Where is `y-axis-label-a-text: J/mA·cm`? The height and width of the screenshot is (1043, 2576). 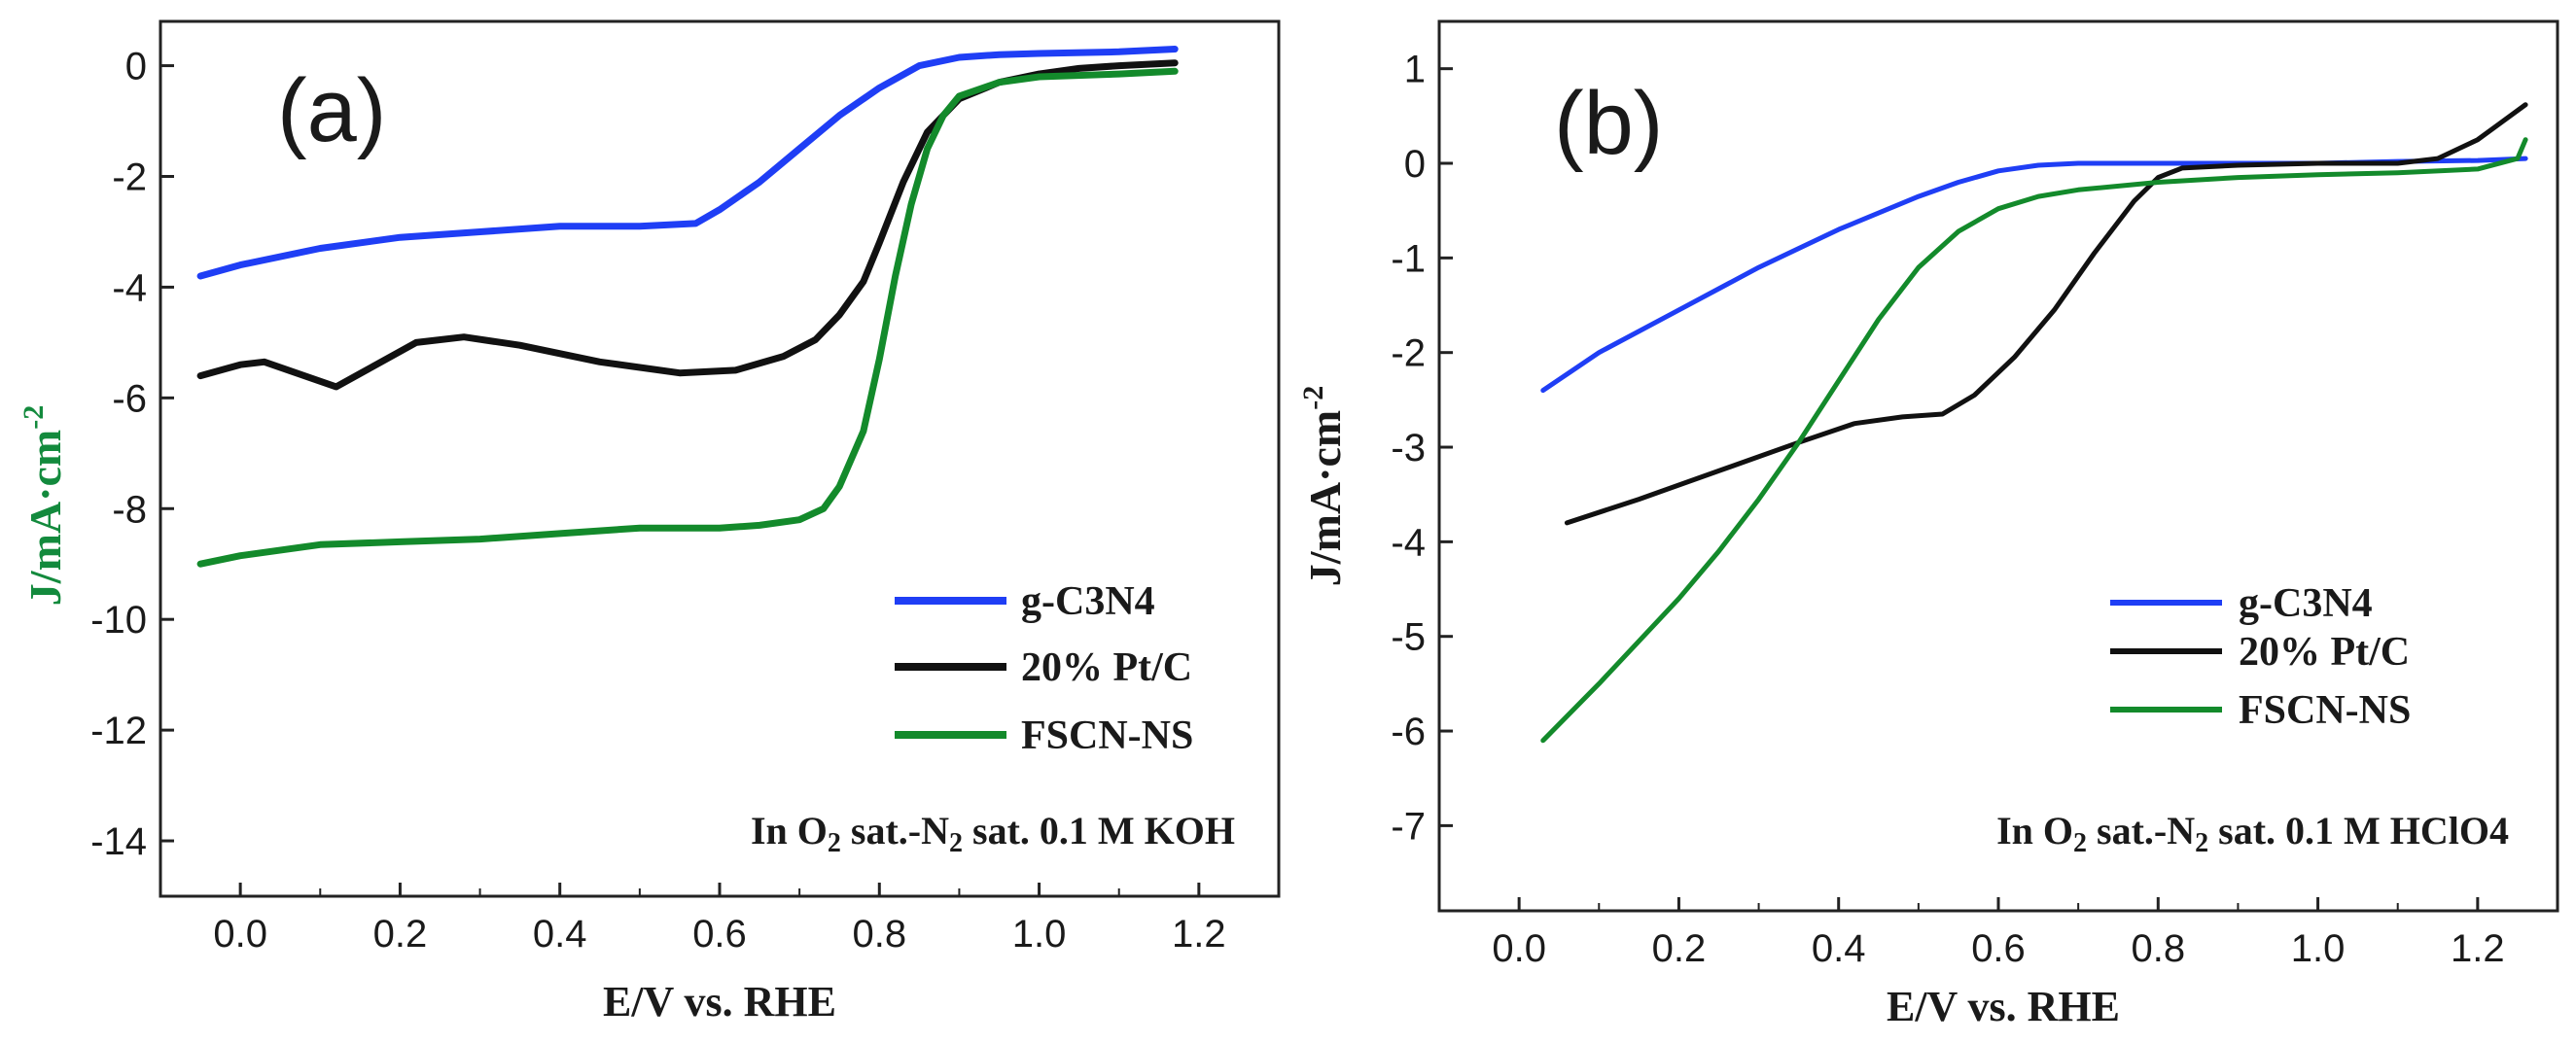
y-axis-label-a-text: J/mA·cm is located at coordinates (45, 518).